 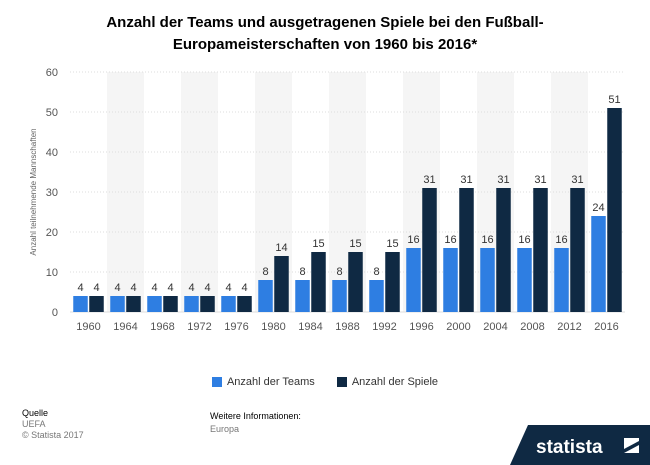 I want to click on x-tick-label: 1992, so click(x=384, y=327).